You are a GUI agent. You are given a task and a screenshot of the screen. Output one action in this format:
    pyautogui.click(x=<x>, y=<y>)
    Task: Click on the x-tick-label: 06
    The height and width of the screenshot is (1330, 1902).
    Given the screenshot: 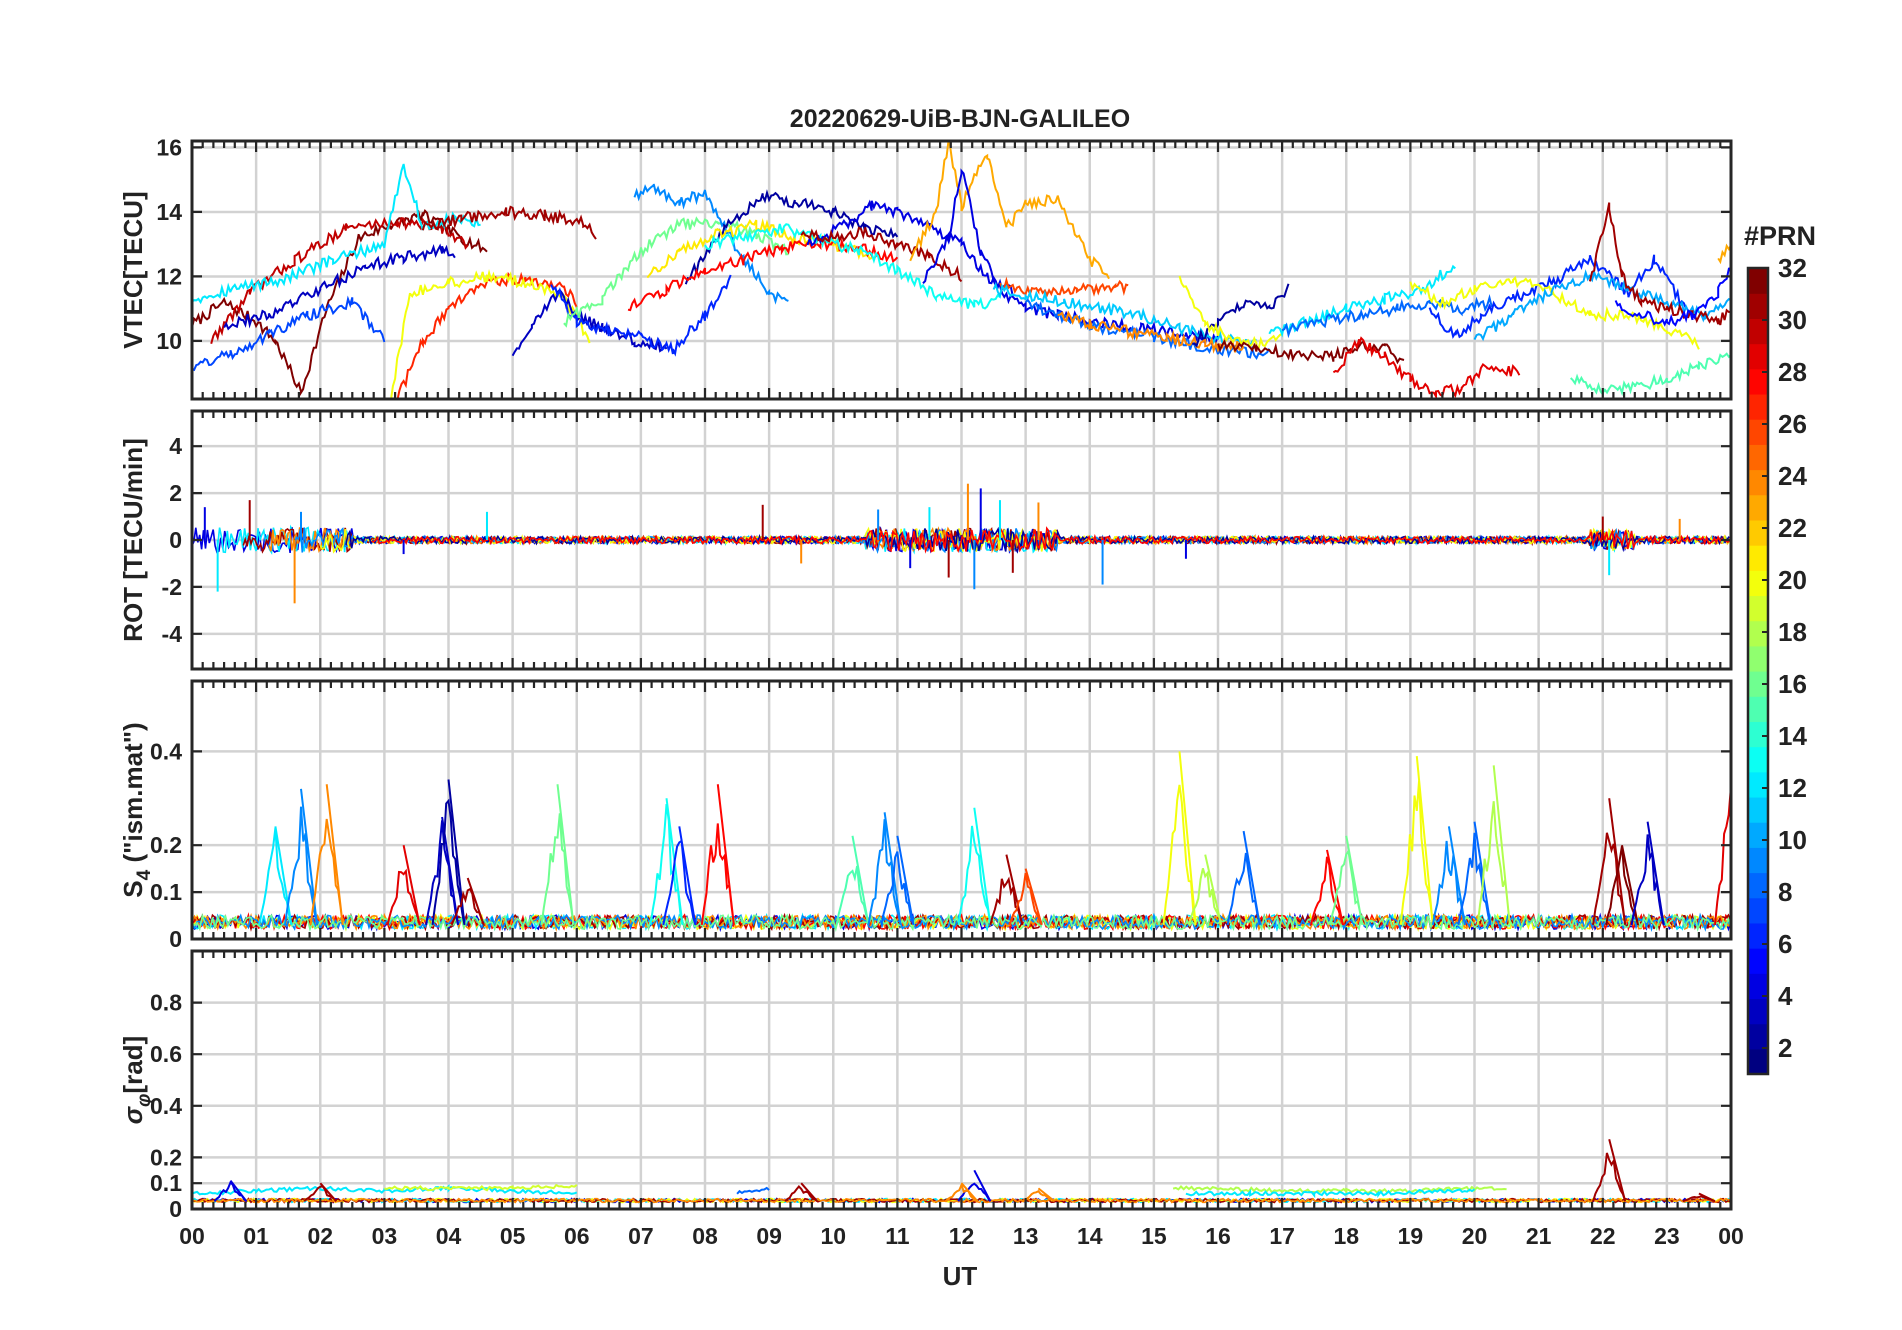 What is the action you would take?
    pyautogui.click(x=577, y=1236)
    